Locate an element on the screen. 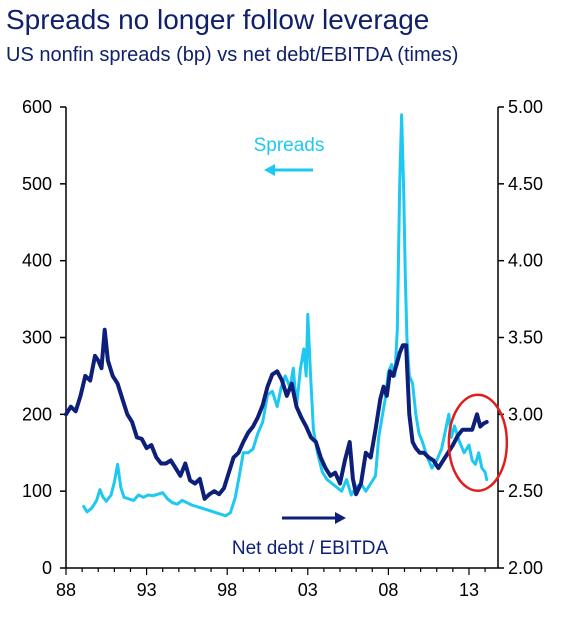 The width and height of the screenshot is (577, 621). highlight-circle is located at coordinates (478, 443).